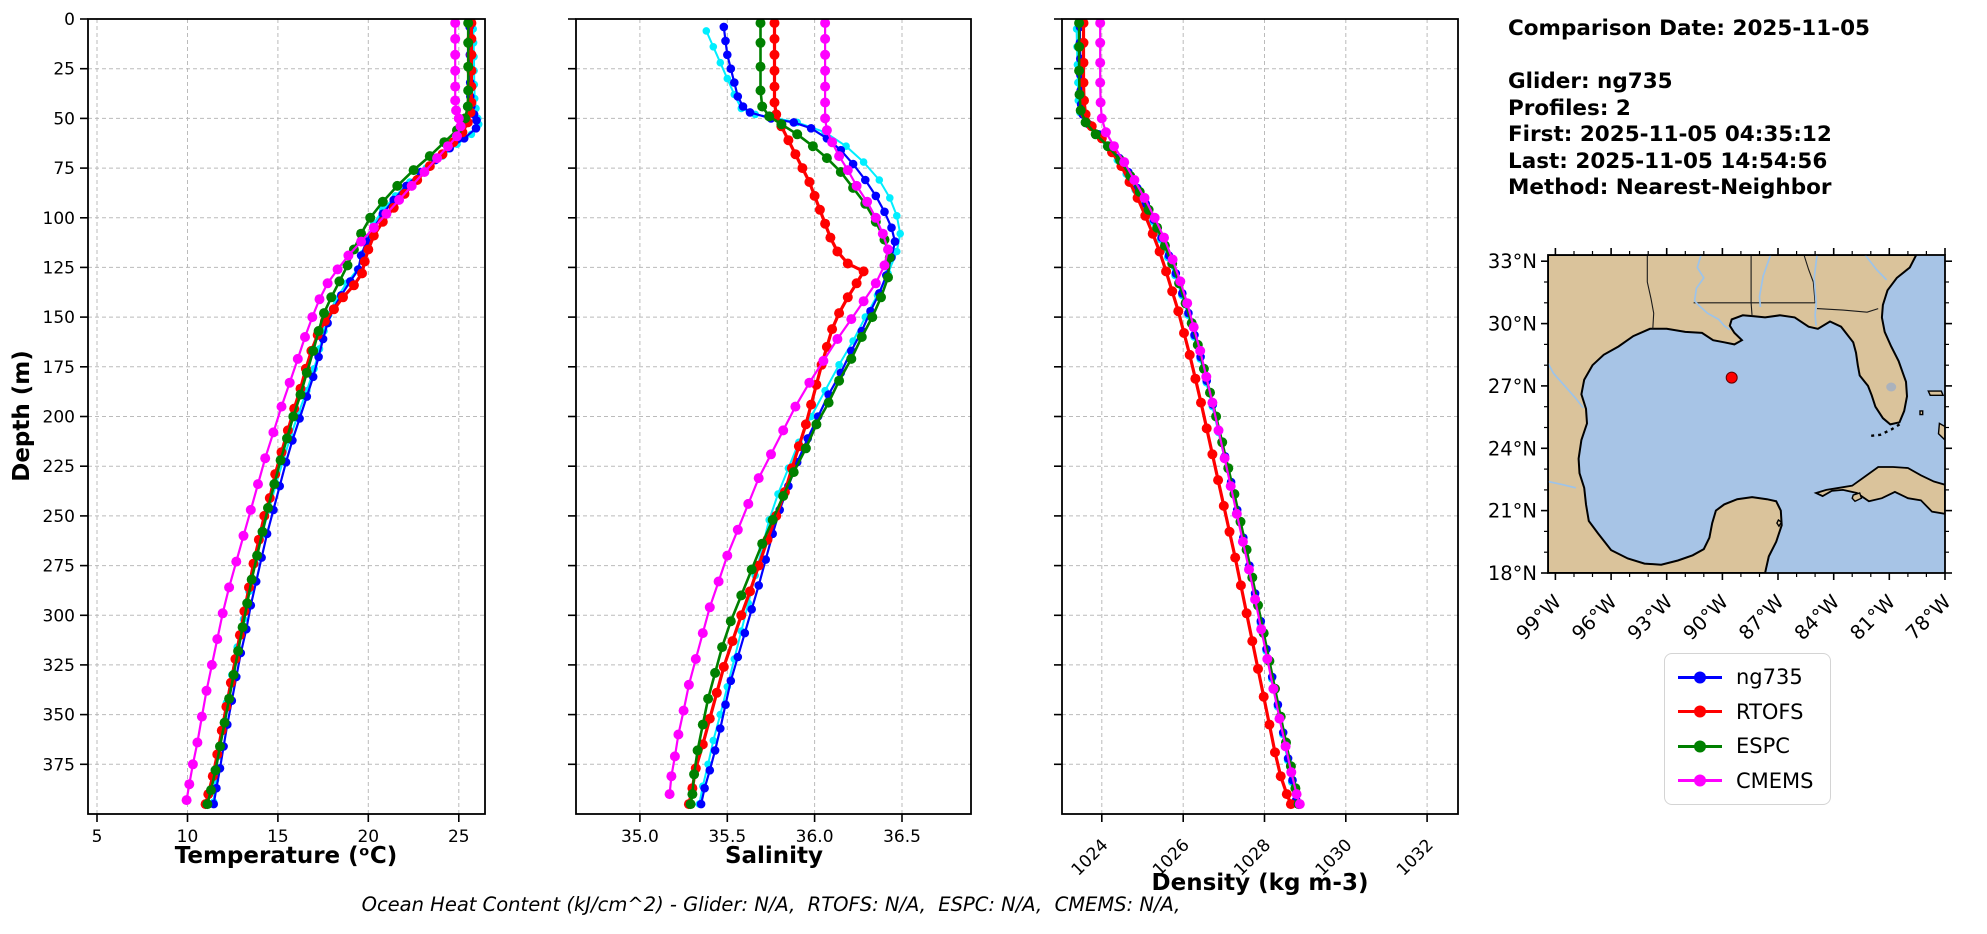  I want to click on comparison-date: Comparison Date: 2025-11-05, so click(1689, 28).